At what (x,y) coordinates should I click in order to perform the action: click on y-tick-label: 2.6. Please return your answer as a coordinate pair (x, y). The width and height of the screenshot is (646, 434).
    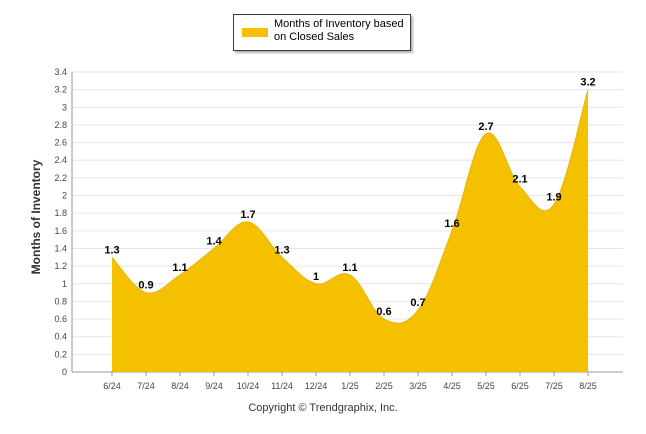
    Looking at the image, I should click on (60, 143).